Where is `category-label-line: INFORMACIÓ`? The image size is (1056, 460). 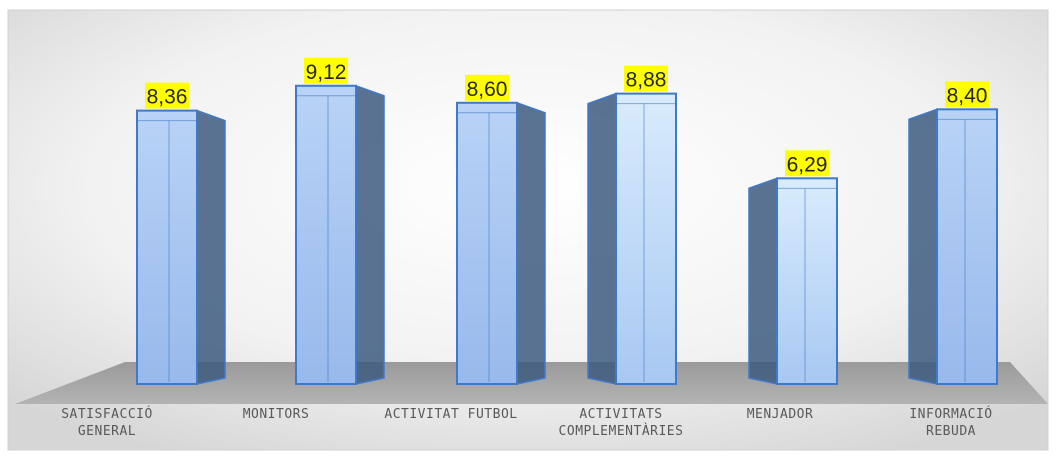
category-label-line: INFORMACIÓ is located at coordinates (950, 414).